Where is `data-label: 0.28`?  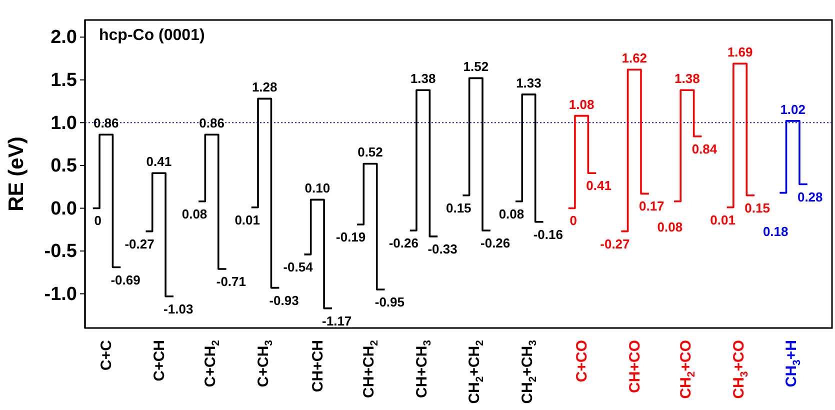
data-label: 0.28 is located at coordinates (810, 196).